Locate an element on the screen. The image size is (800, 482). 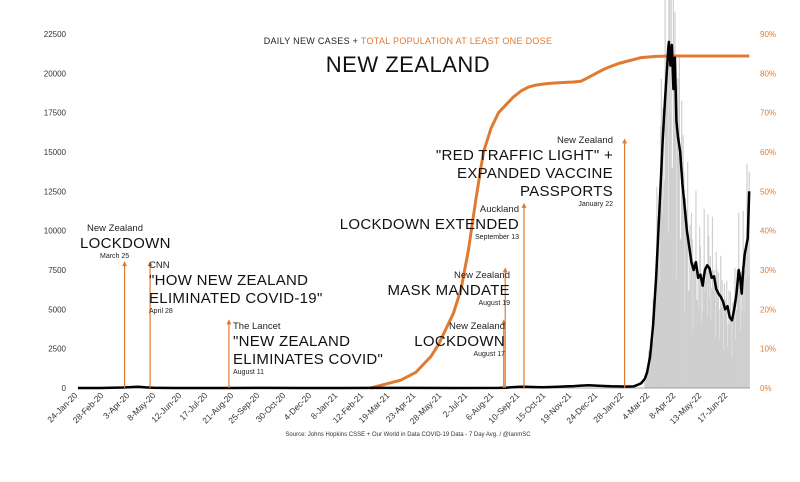
subtitle-vaccination: TOTAL POPULATION AT LEAST ONE DOSE is located at coordinates (456, 41).